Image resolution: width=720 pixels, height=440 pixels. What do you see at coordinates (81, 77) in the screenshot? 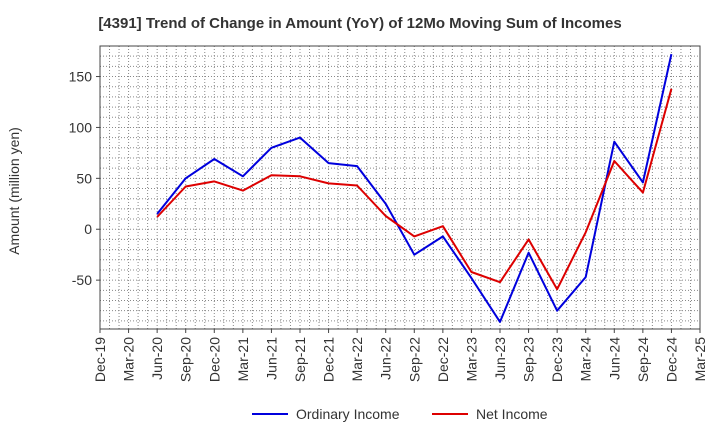
I see `y-tick-label: 150` at bounding box center [81, 77].